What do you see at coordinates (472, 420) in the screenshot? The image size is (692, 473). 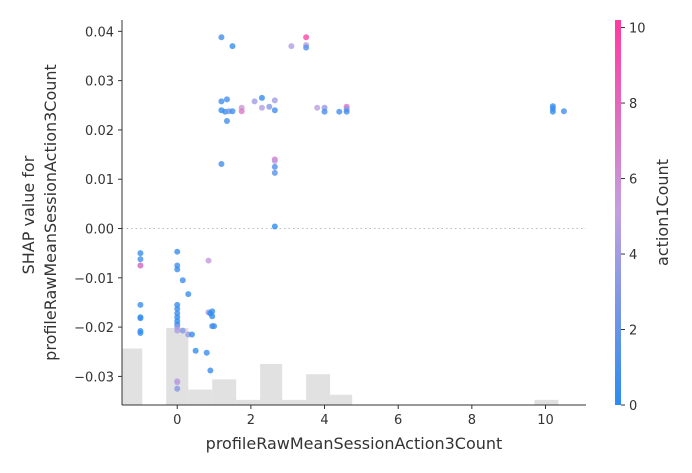 I see `x-tick-label: 8` at bounding box center [472, 420].